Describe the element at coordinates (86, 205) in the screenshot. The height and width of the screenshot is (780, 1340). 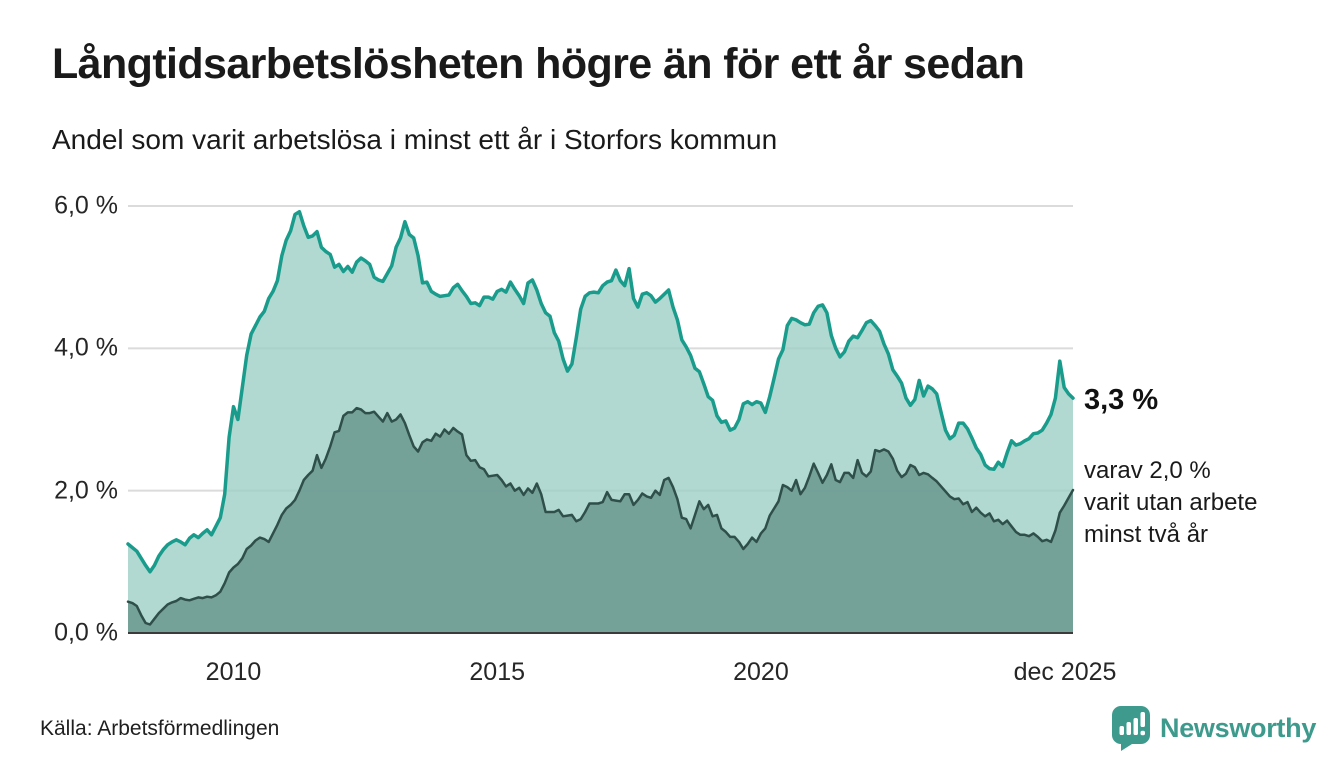
I see `y-tick-label: 6,0 %` at that location.